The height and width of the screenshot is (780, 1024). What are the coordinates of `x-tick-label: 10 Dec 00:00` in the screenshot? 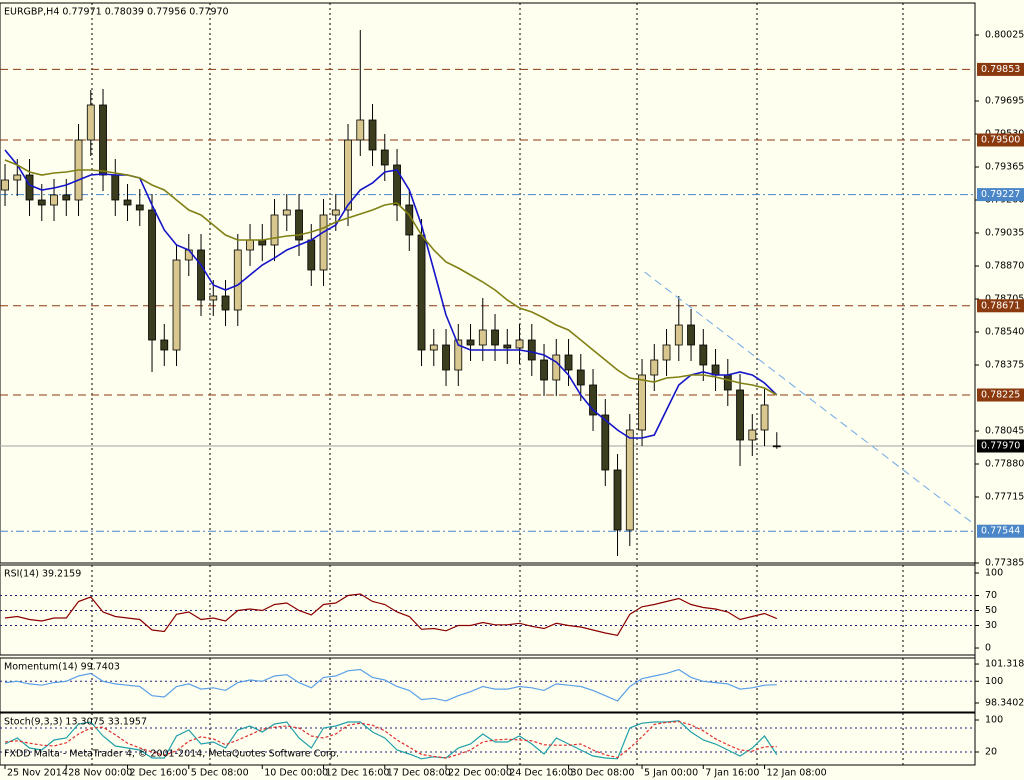 It's located at (296, 773).